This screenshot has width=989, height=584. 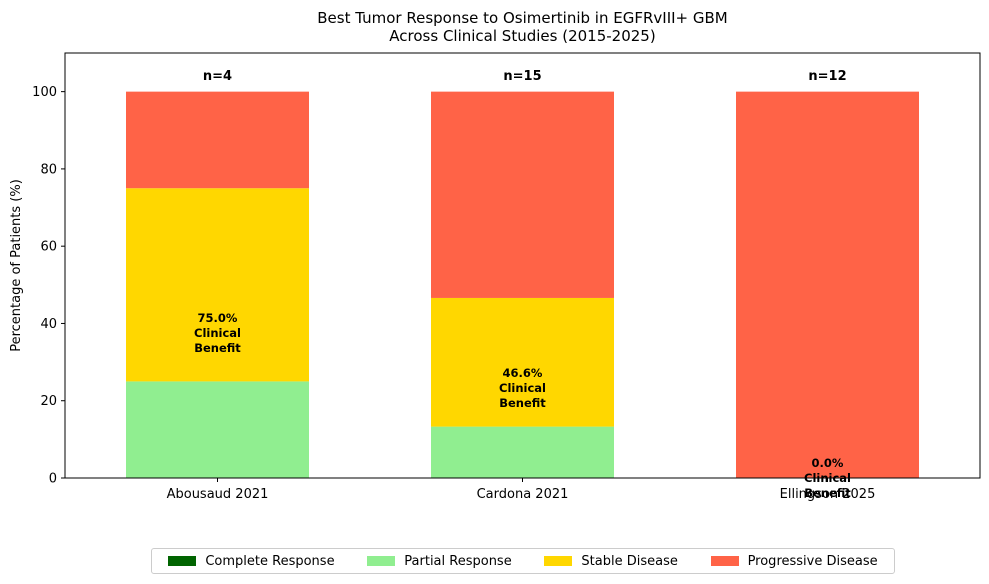 I want to click on chart-title-line: Across Clinical Studies (2015-2025), so click(x=522, y=36).